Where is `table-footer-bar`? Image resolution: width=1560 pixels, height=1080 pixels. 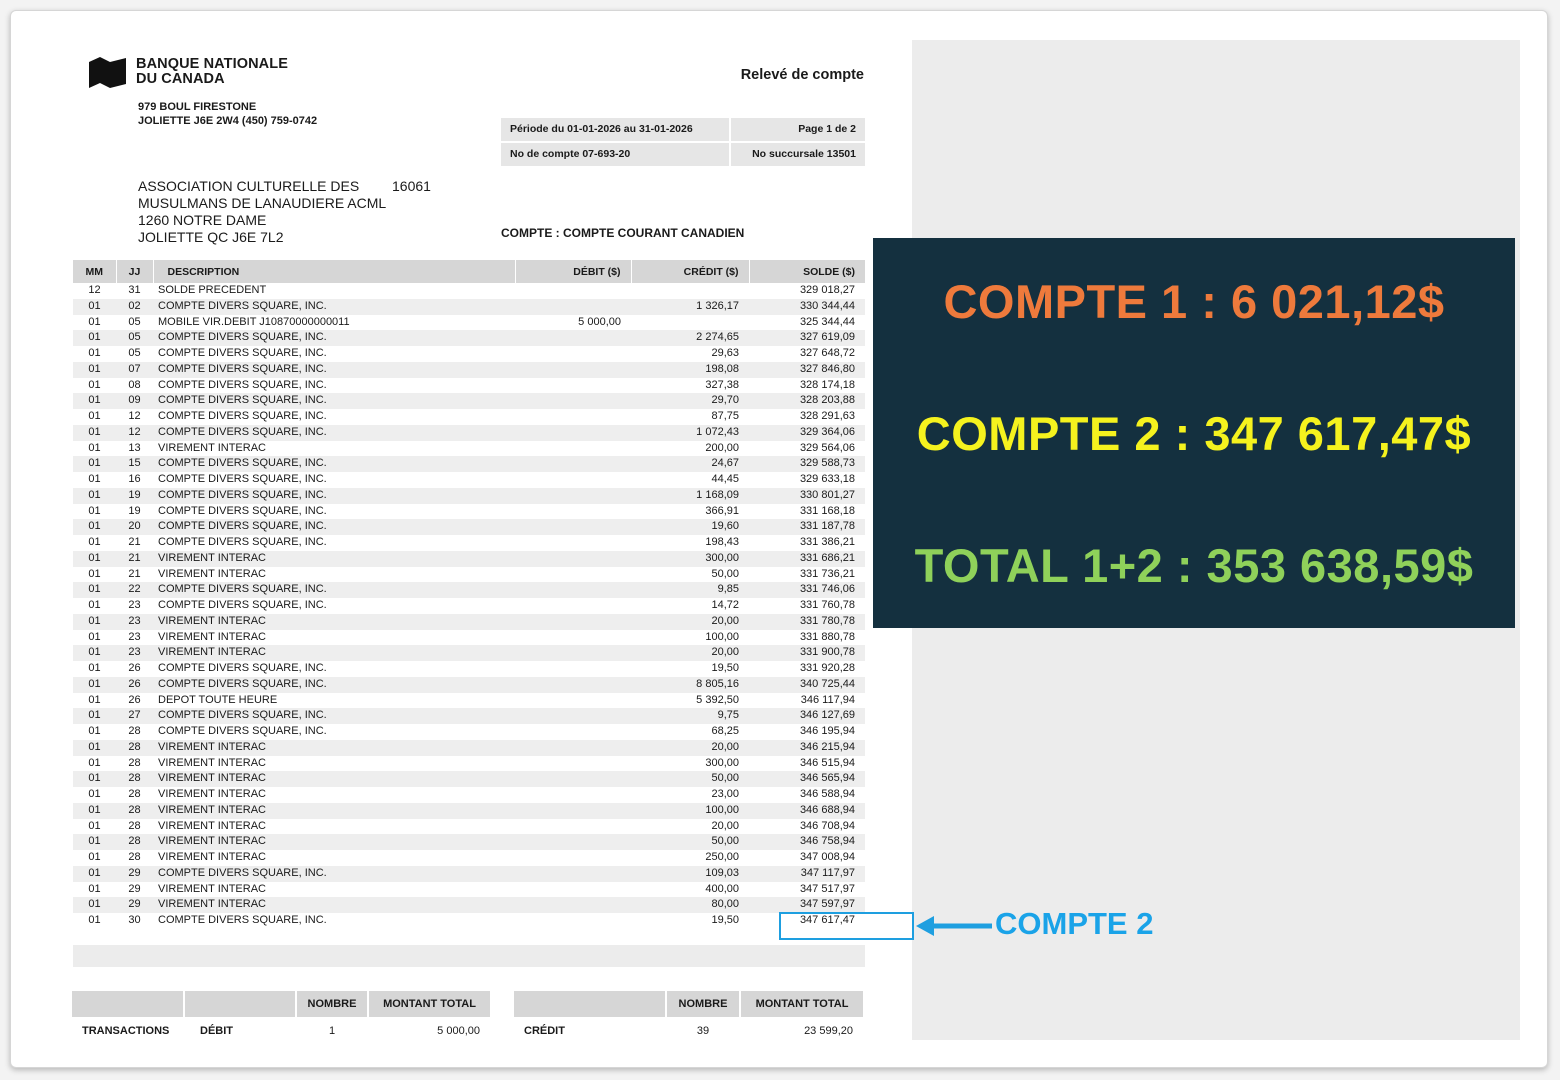 table-footer-bar is located at coordinates (469, 956).